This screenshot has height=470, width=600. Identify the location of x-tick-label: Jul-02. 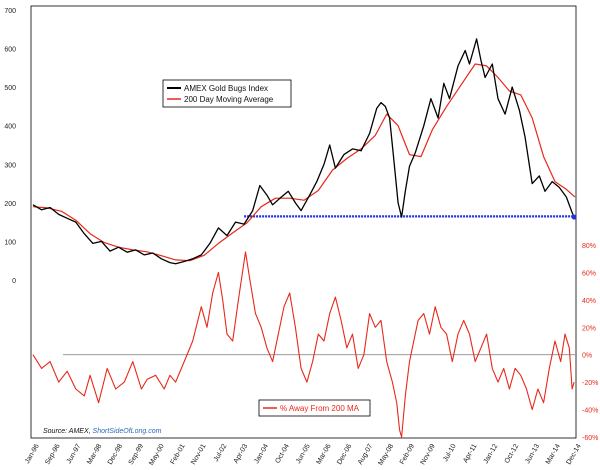
(221, 453).